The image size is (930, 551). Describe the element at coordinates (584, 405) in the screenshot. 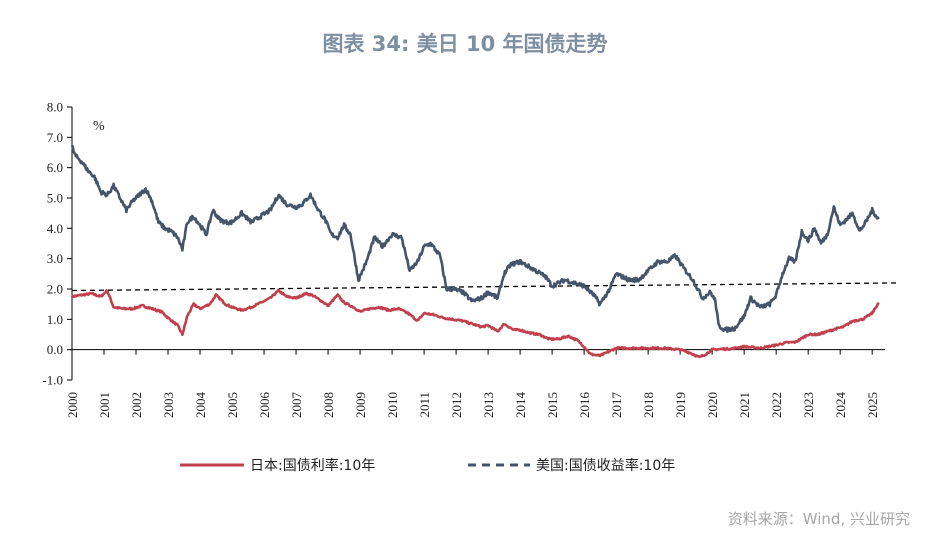

I see `x-tick-label: 2016` at that location.